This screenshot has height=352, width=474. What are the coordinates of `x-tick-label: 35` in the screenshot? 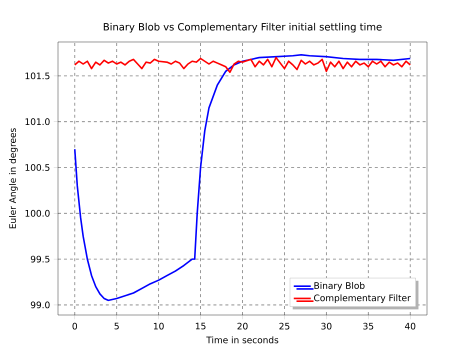 It's located at (368, 326).